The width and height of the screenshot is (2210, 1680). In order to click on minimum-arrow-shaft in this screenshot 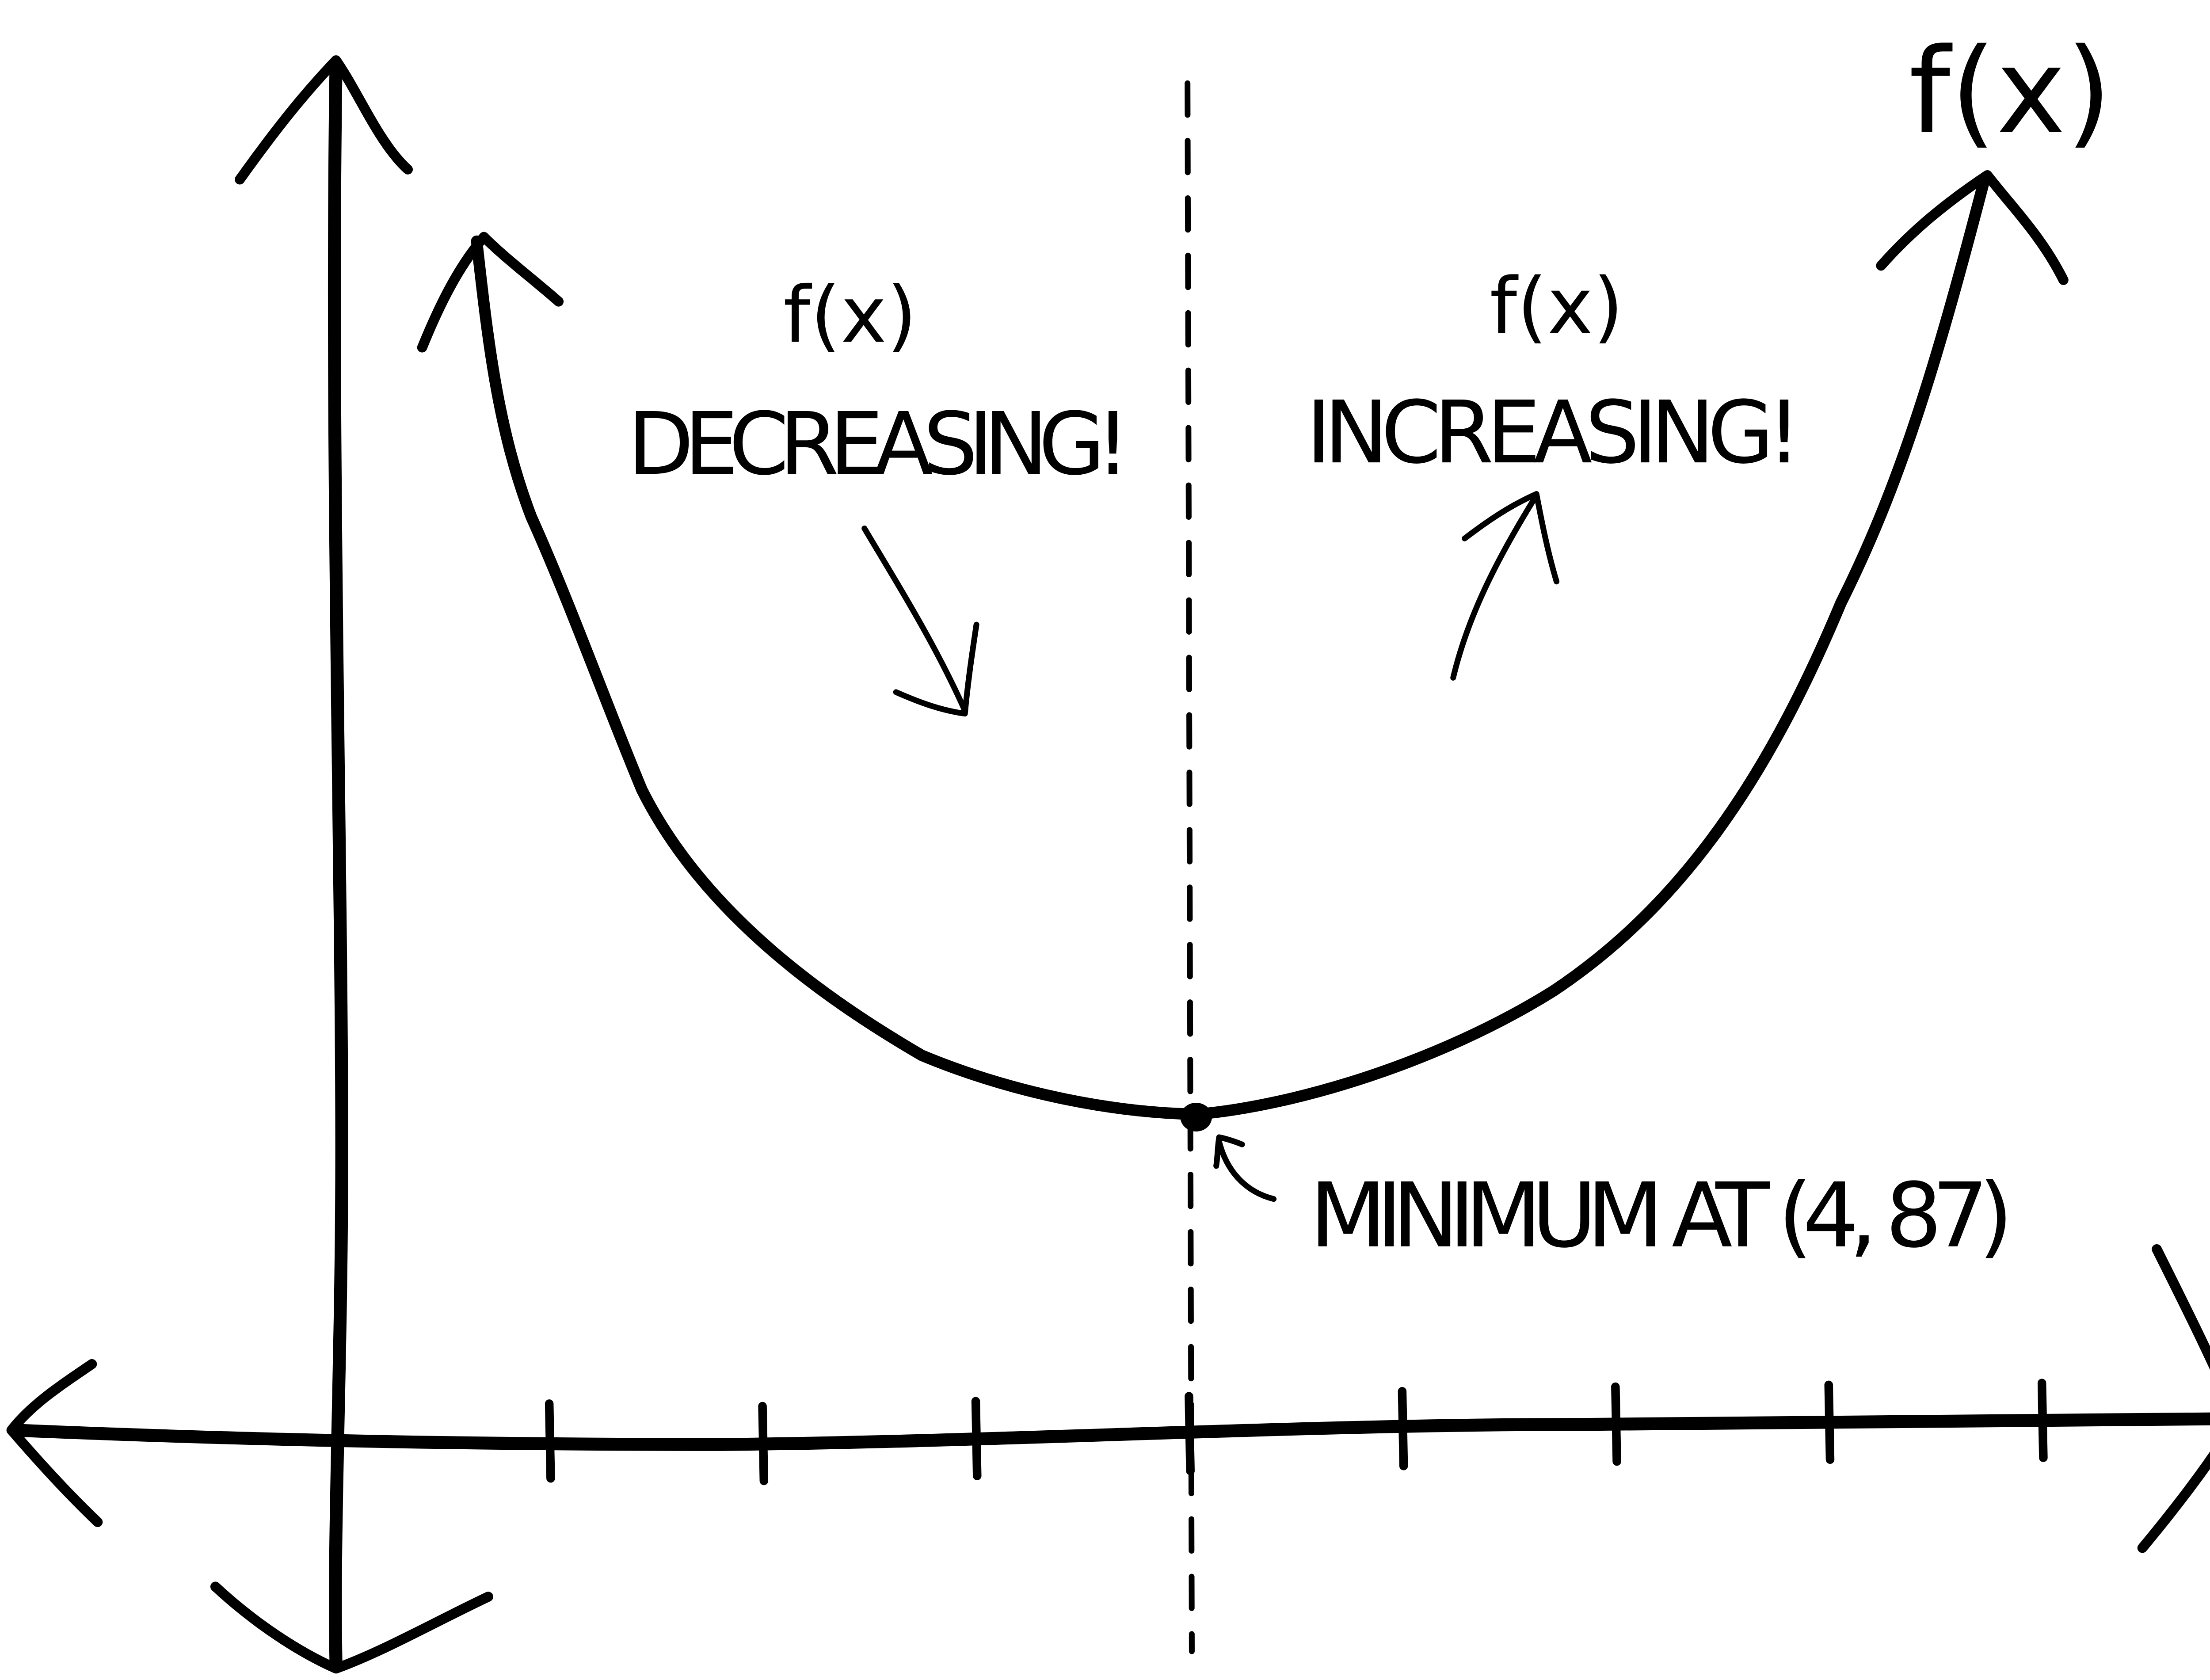, I will do `click(1246, 1170)`.